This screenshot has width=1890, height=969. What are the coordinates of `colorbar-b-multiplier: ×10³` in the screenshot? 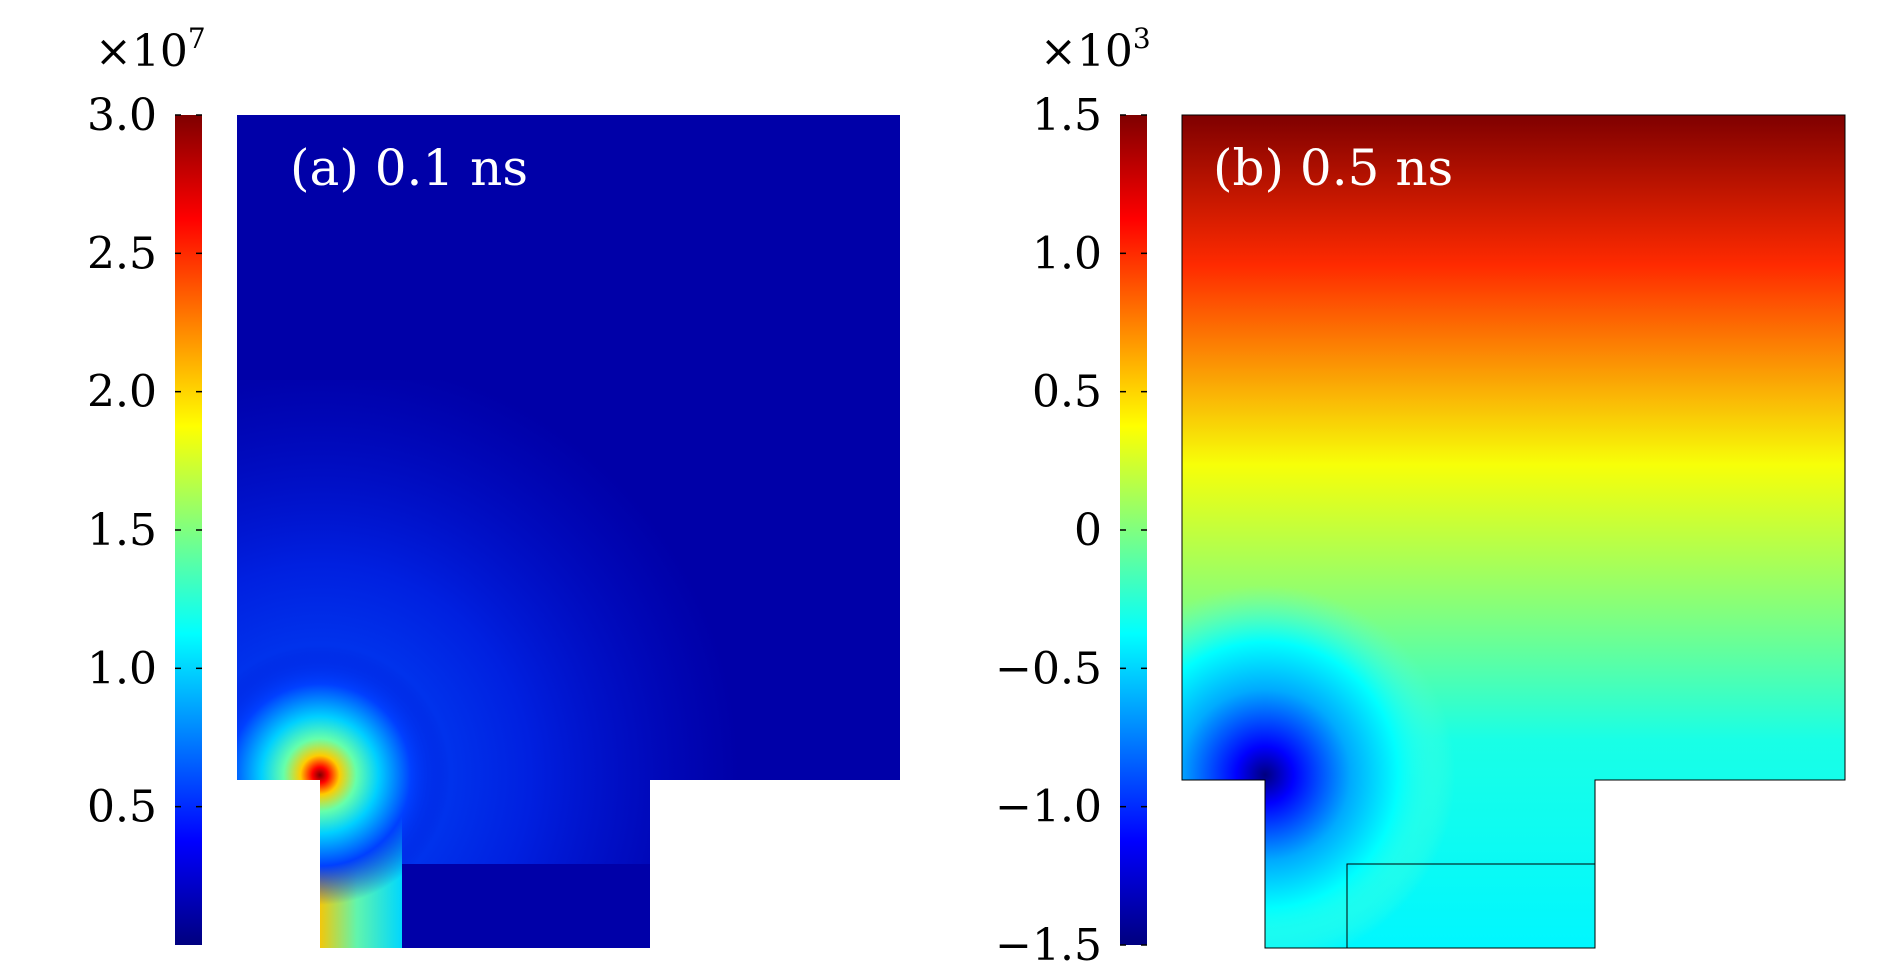 It's located at (1095, 49).